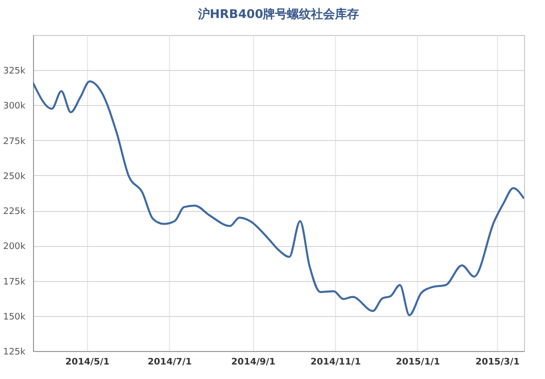 This screenshot has width=545, height=379. I want to click on y-tick-label: 125k, so click(14, 353).